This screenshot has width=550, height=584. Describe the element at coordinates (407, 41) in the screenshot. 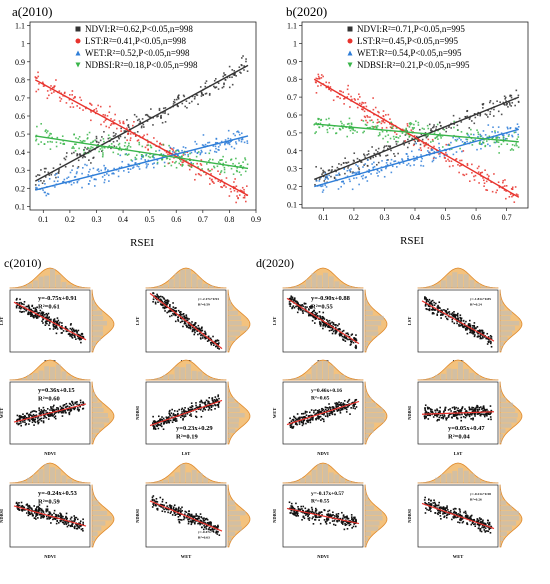

I see `legend-entry-lst: LST:R²=0.45,P<0.05,n=995` at that location.